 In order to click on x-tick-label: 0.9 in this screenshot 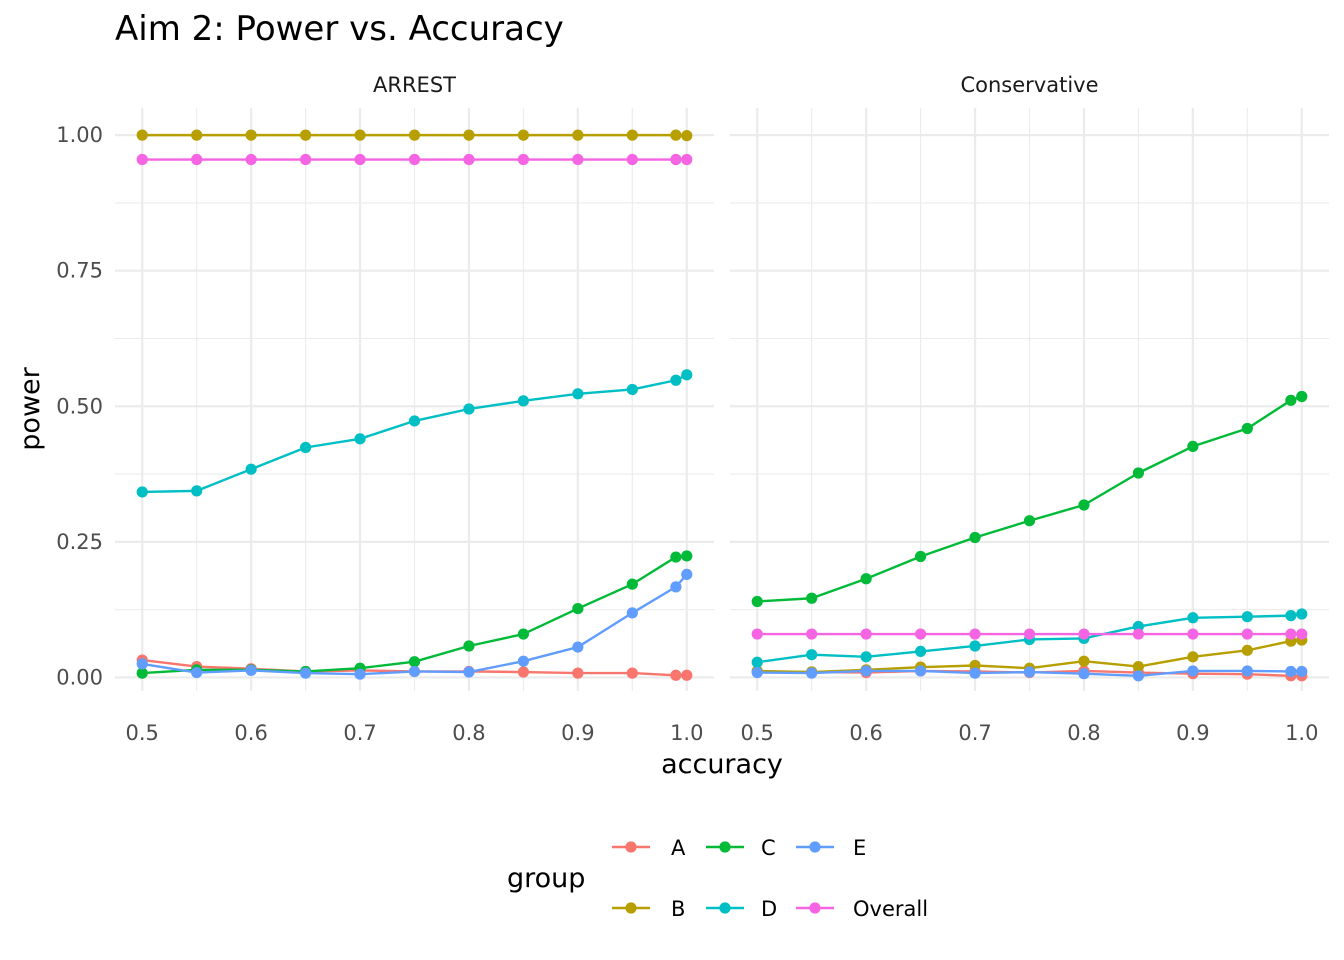, I will do `click(1192, 733)`.